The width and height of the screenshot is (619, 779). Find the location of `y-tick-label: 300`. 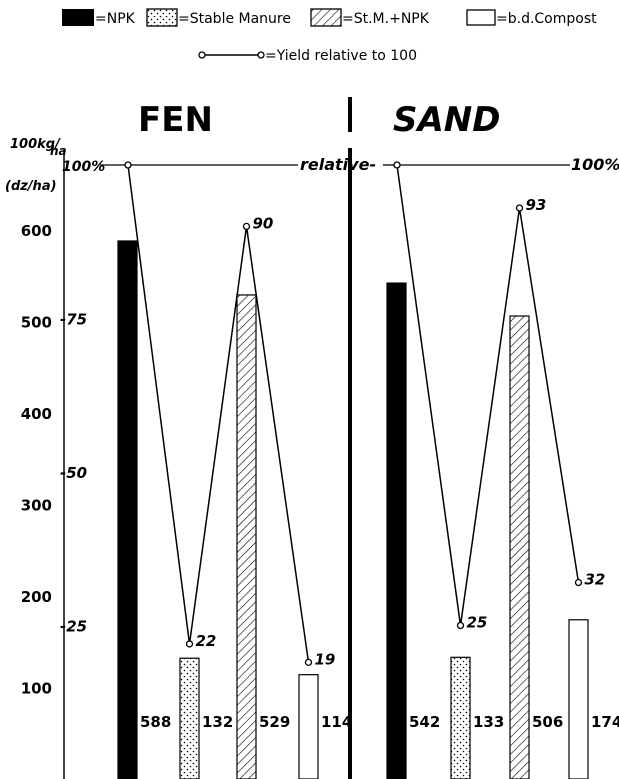

y-tick-label: 300 is located at coordinates (36, 506).